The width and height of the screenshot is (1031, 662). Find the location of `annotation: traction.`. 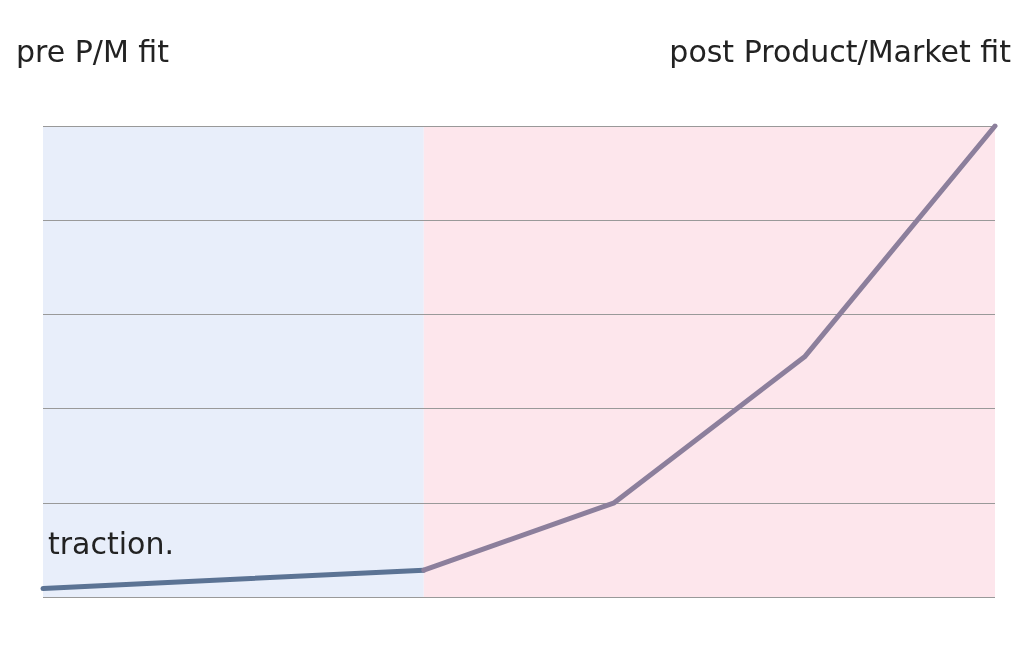

annotation: traction. is located at coordinates (111, 543).